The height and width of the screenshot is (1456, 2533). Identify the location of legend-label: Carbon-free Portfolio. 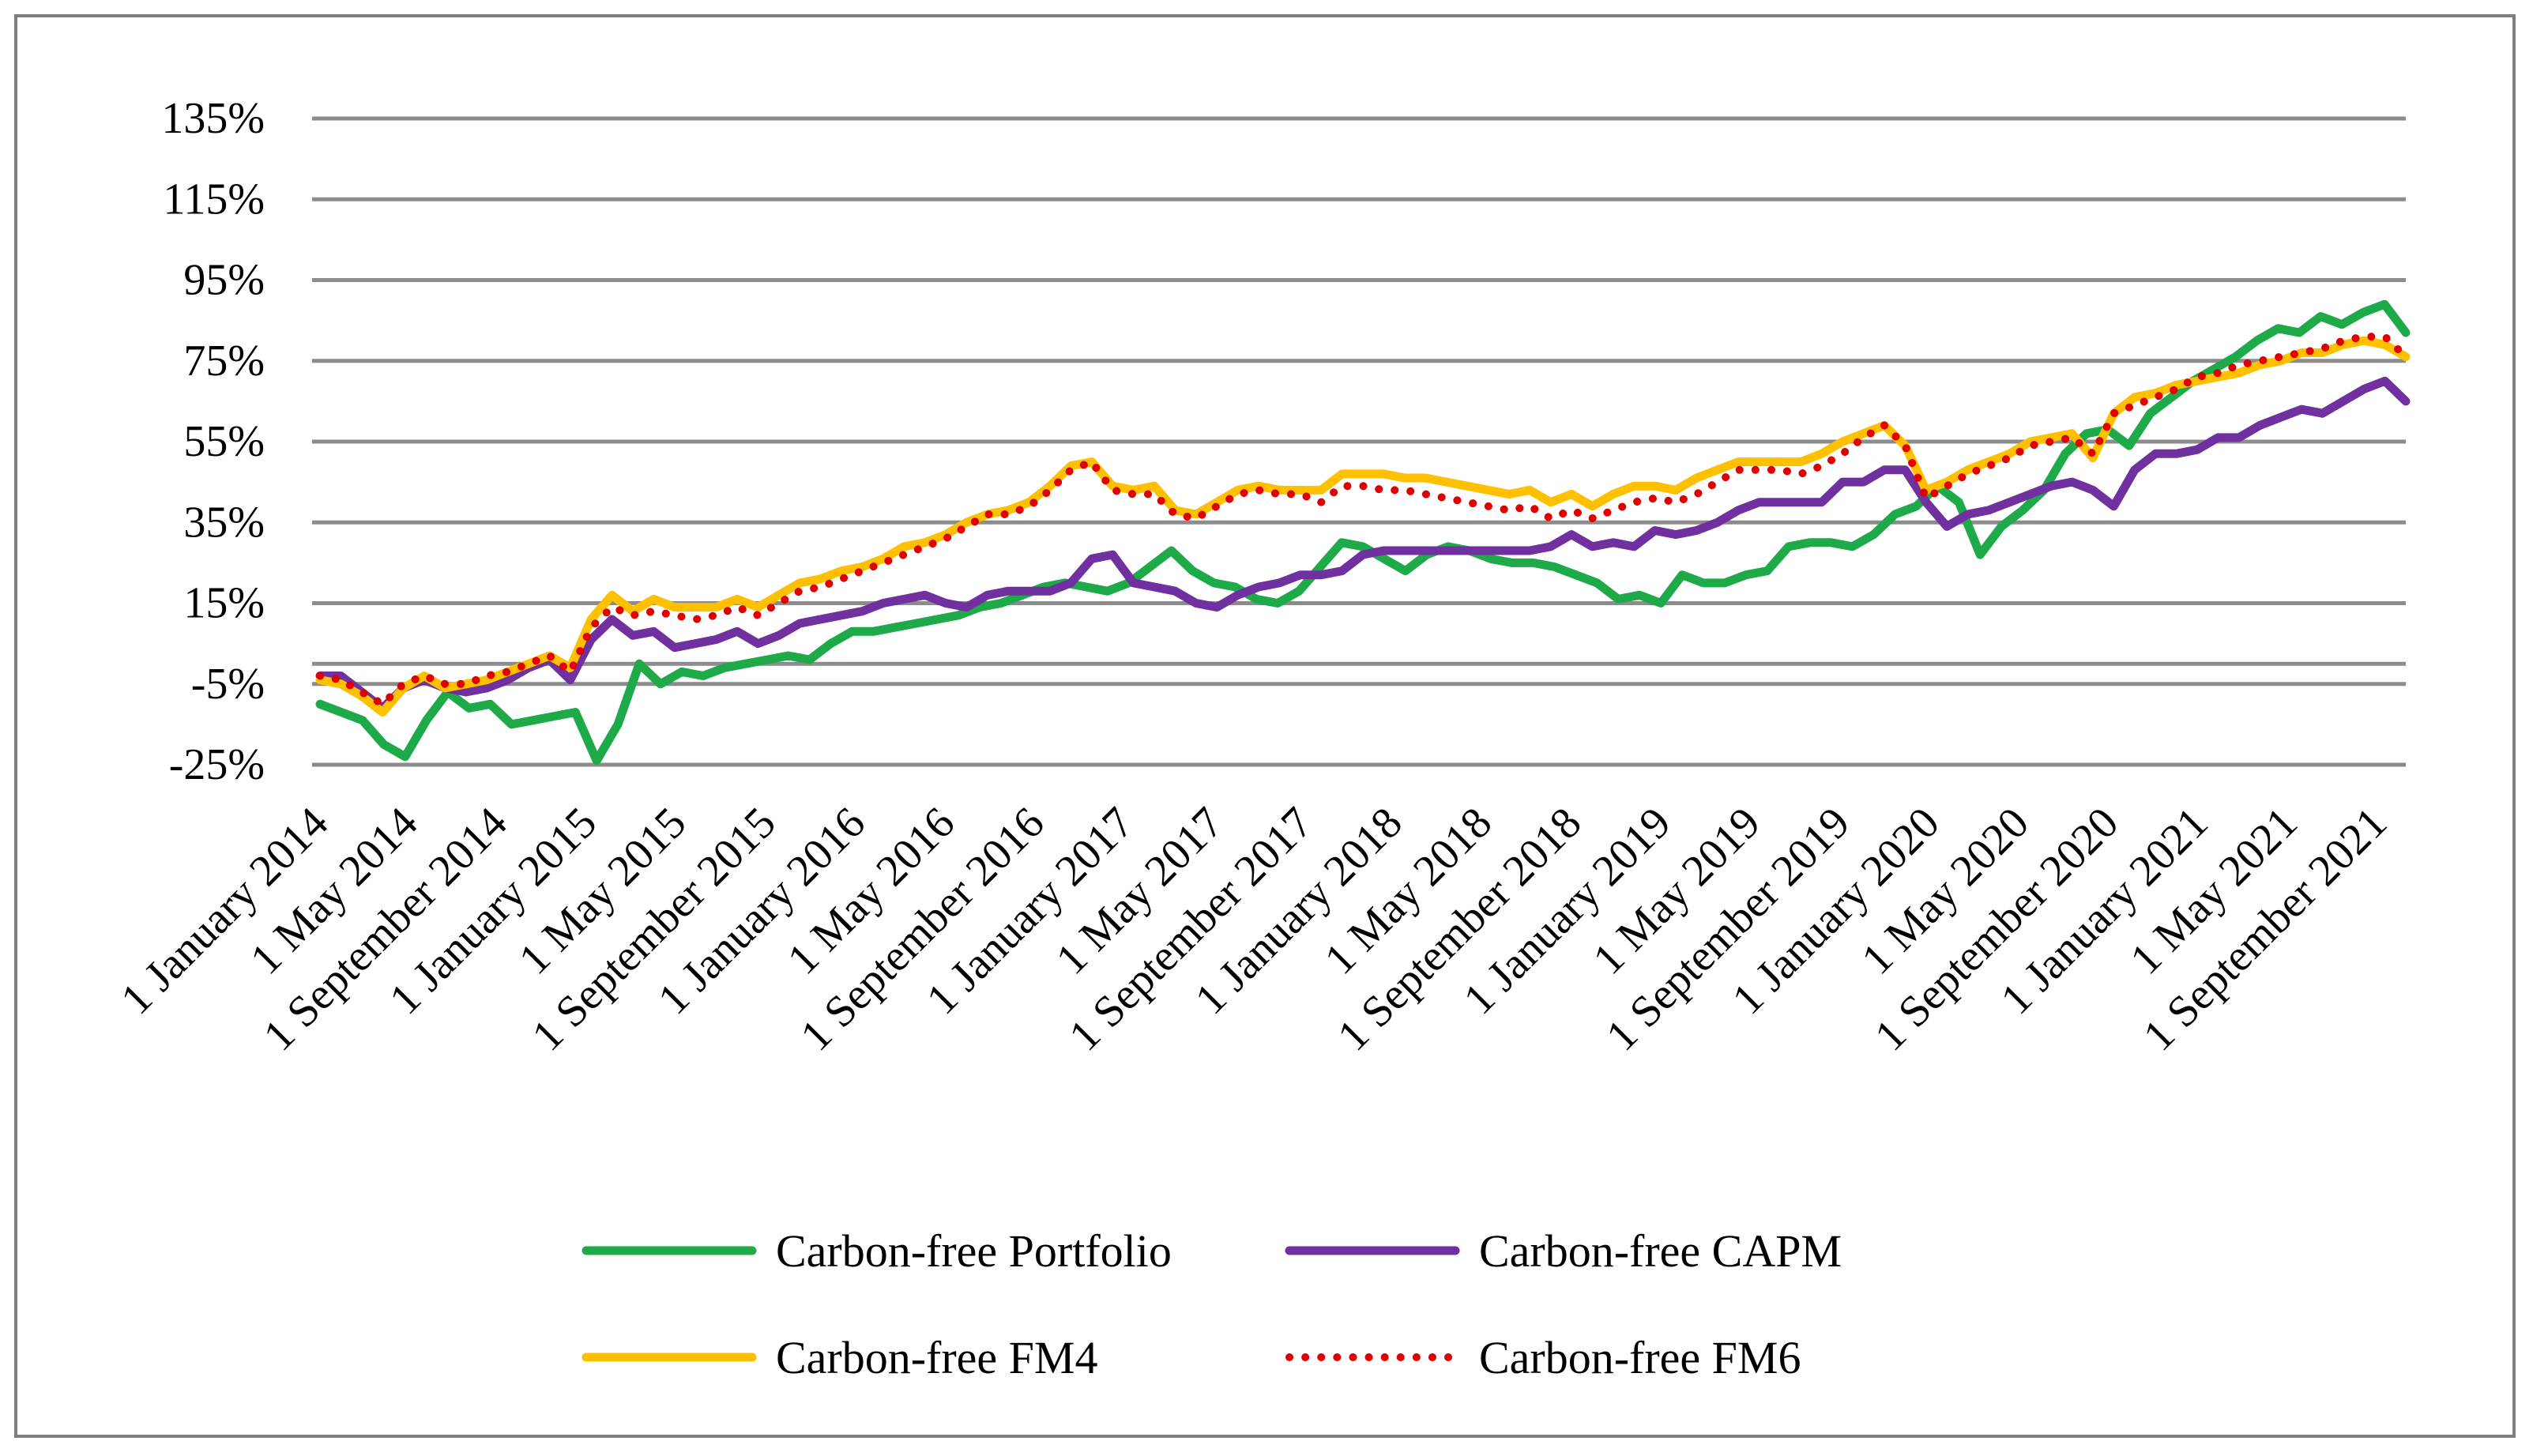
(974, 1251).